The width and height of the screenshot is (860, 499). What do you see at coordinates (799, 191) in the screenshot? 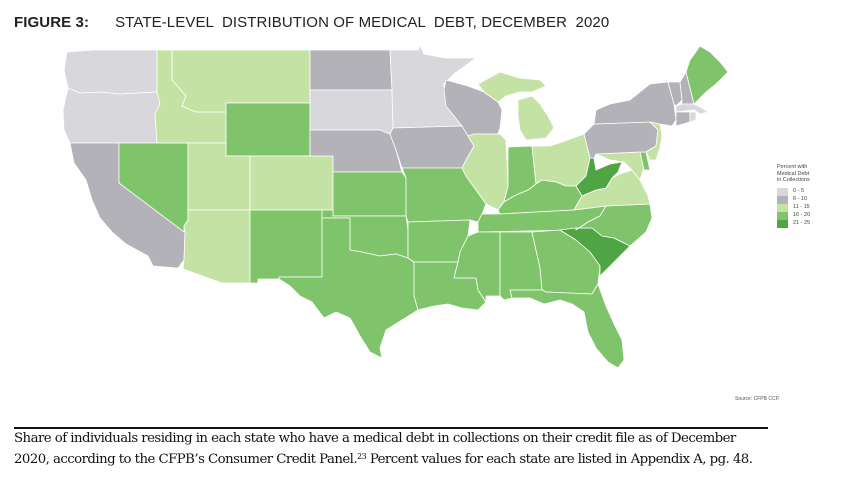
I see `legend-label: 0 - 5` at bounding box center [799, 191].